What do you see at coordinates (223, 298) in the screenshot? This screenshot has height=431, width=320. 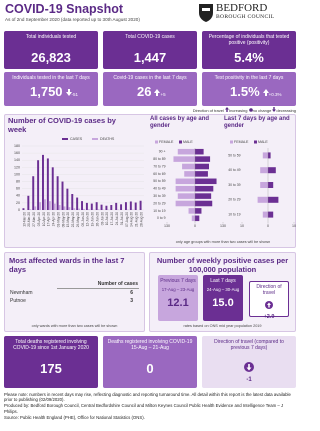 I see `rate-box: Last 7 days 24-Aug – 30-Aug 15.0` at bounding box center [223, 298].